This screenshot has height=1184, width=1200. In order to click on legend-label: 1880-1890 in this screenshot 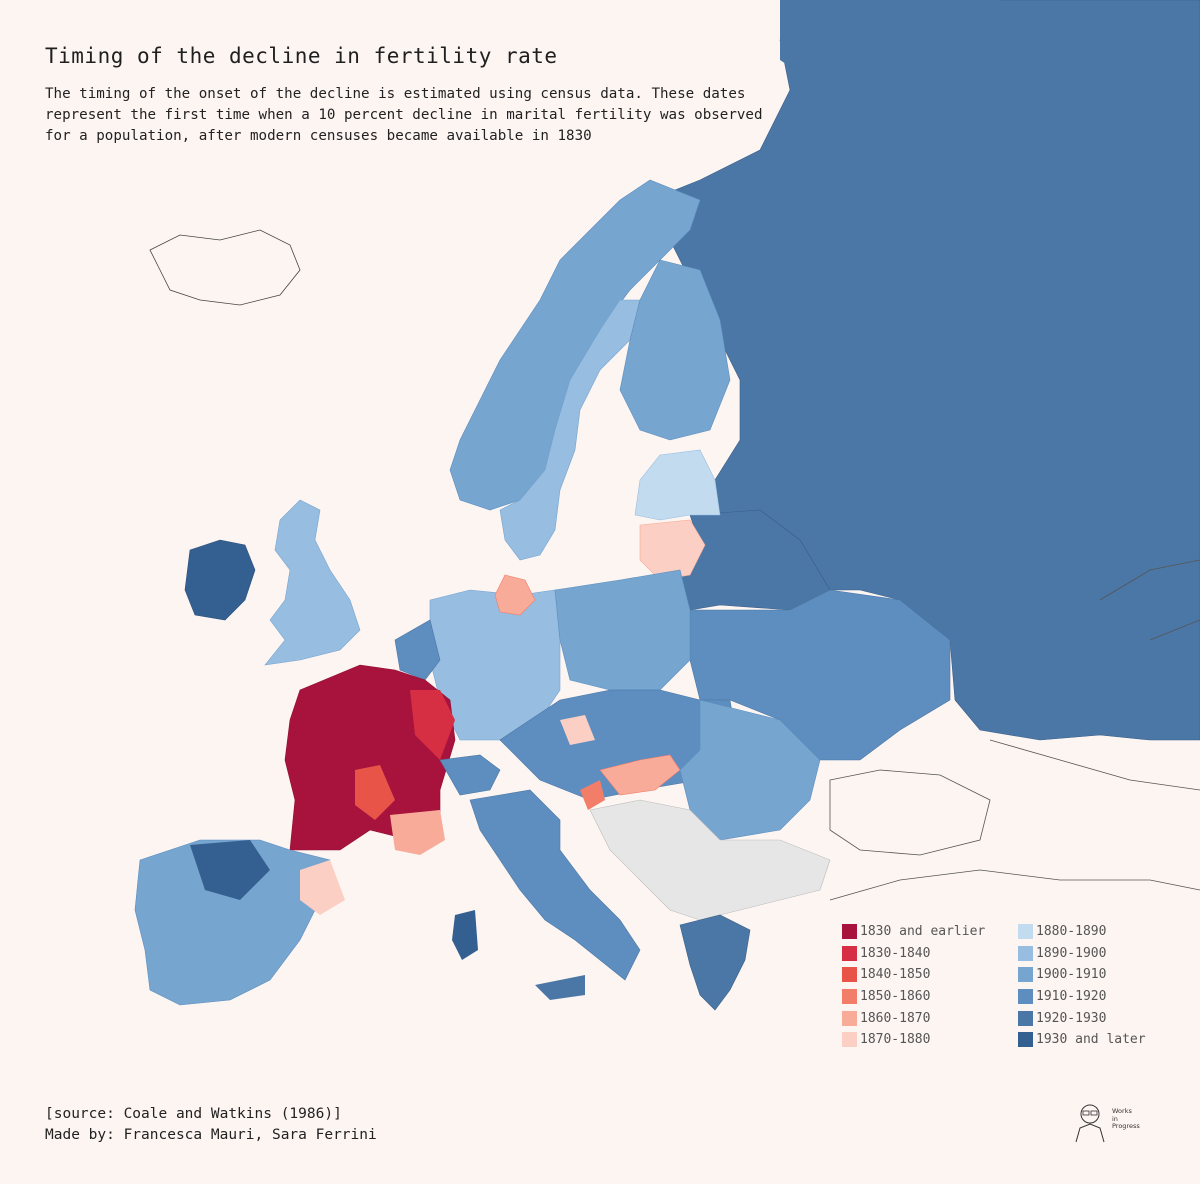, I will do `click(1071, 932)`.